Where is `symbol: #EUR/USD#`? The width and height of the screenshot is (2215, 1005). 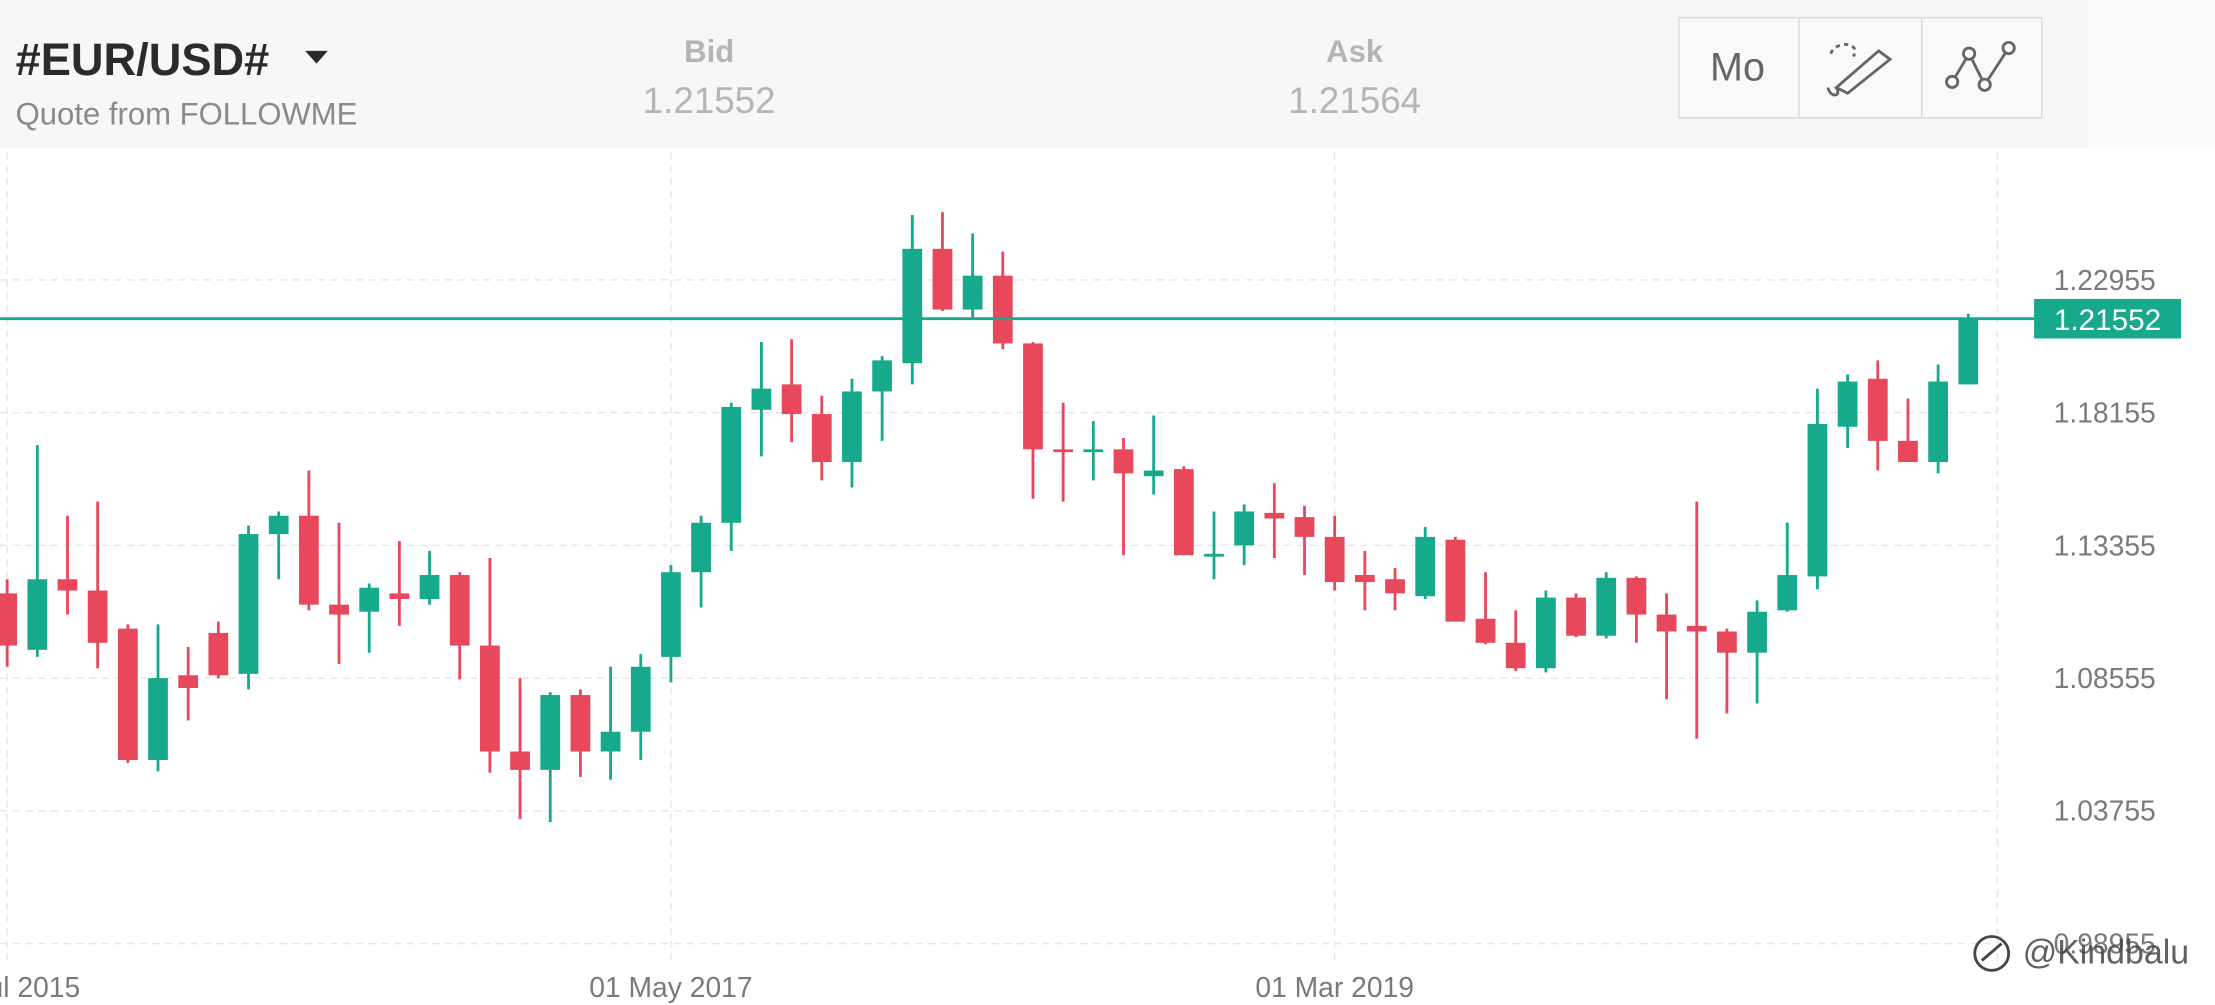 symbol: #EUR/USD# is located at coordinates (143, 59).